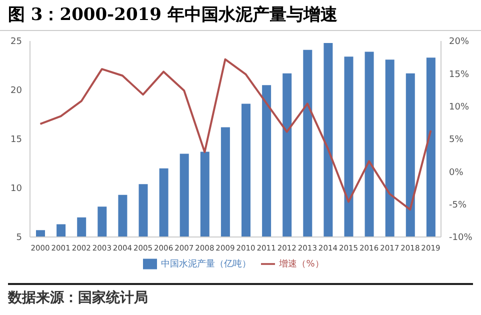 The height and width of the screenshot is (315, 481). I want to click on y2-tick-label: -5%, so click(458, 205).